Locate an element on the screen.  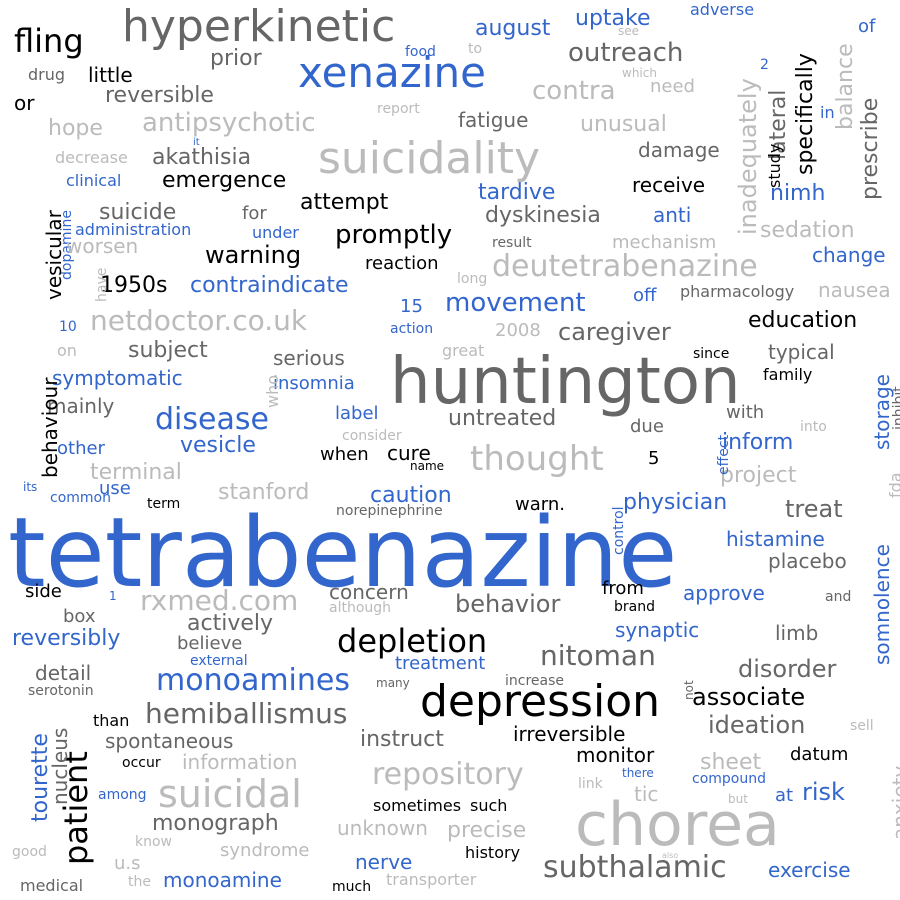
word-133: treat is located at coordinates (814, 509).